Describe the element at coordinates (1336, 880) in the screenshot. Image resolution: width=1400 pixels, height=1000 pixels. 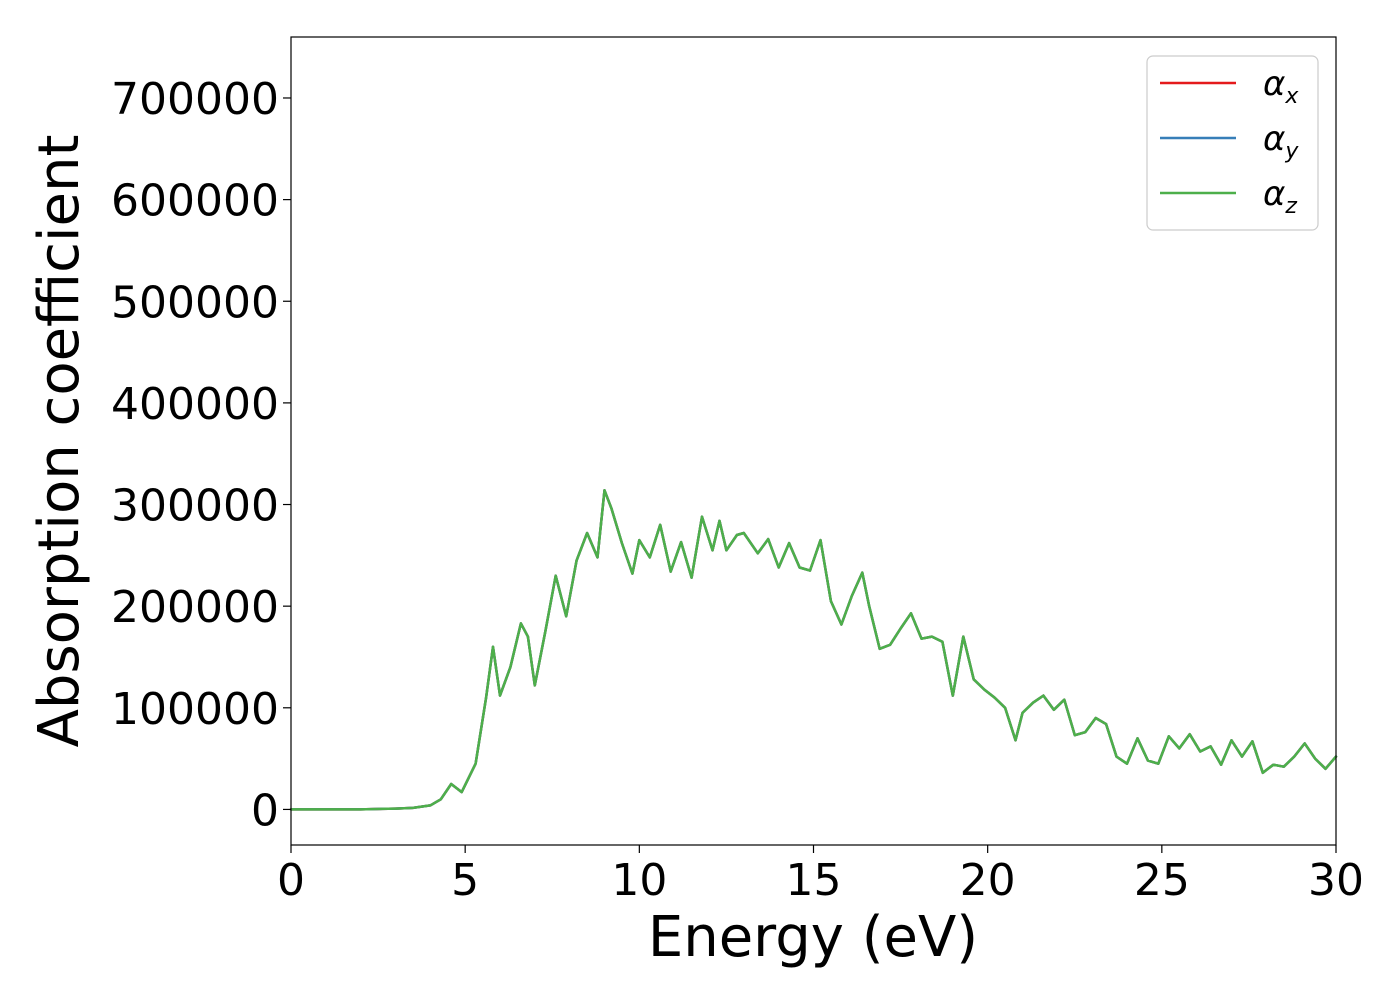
I see `x-tick-label: 30` at that location.